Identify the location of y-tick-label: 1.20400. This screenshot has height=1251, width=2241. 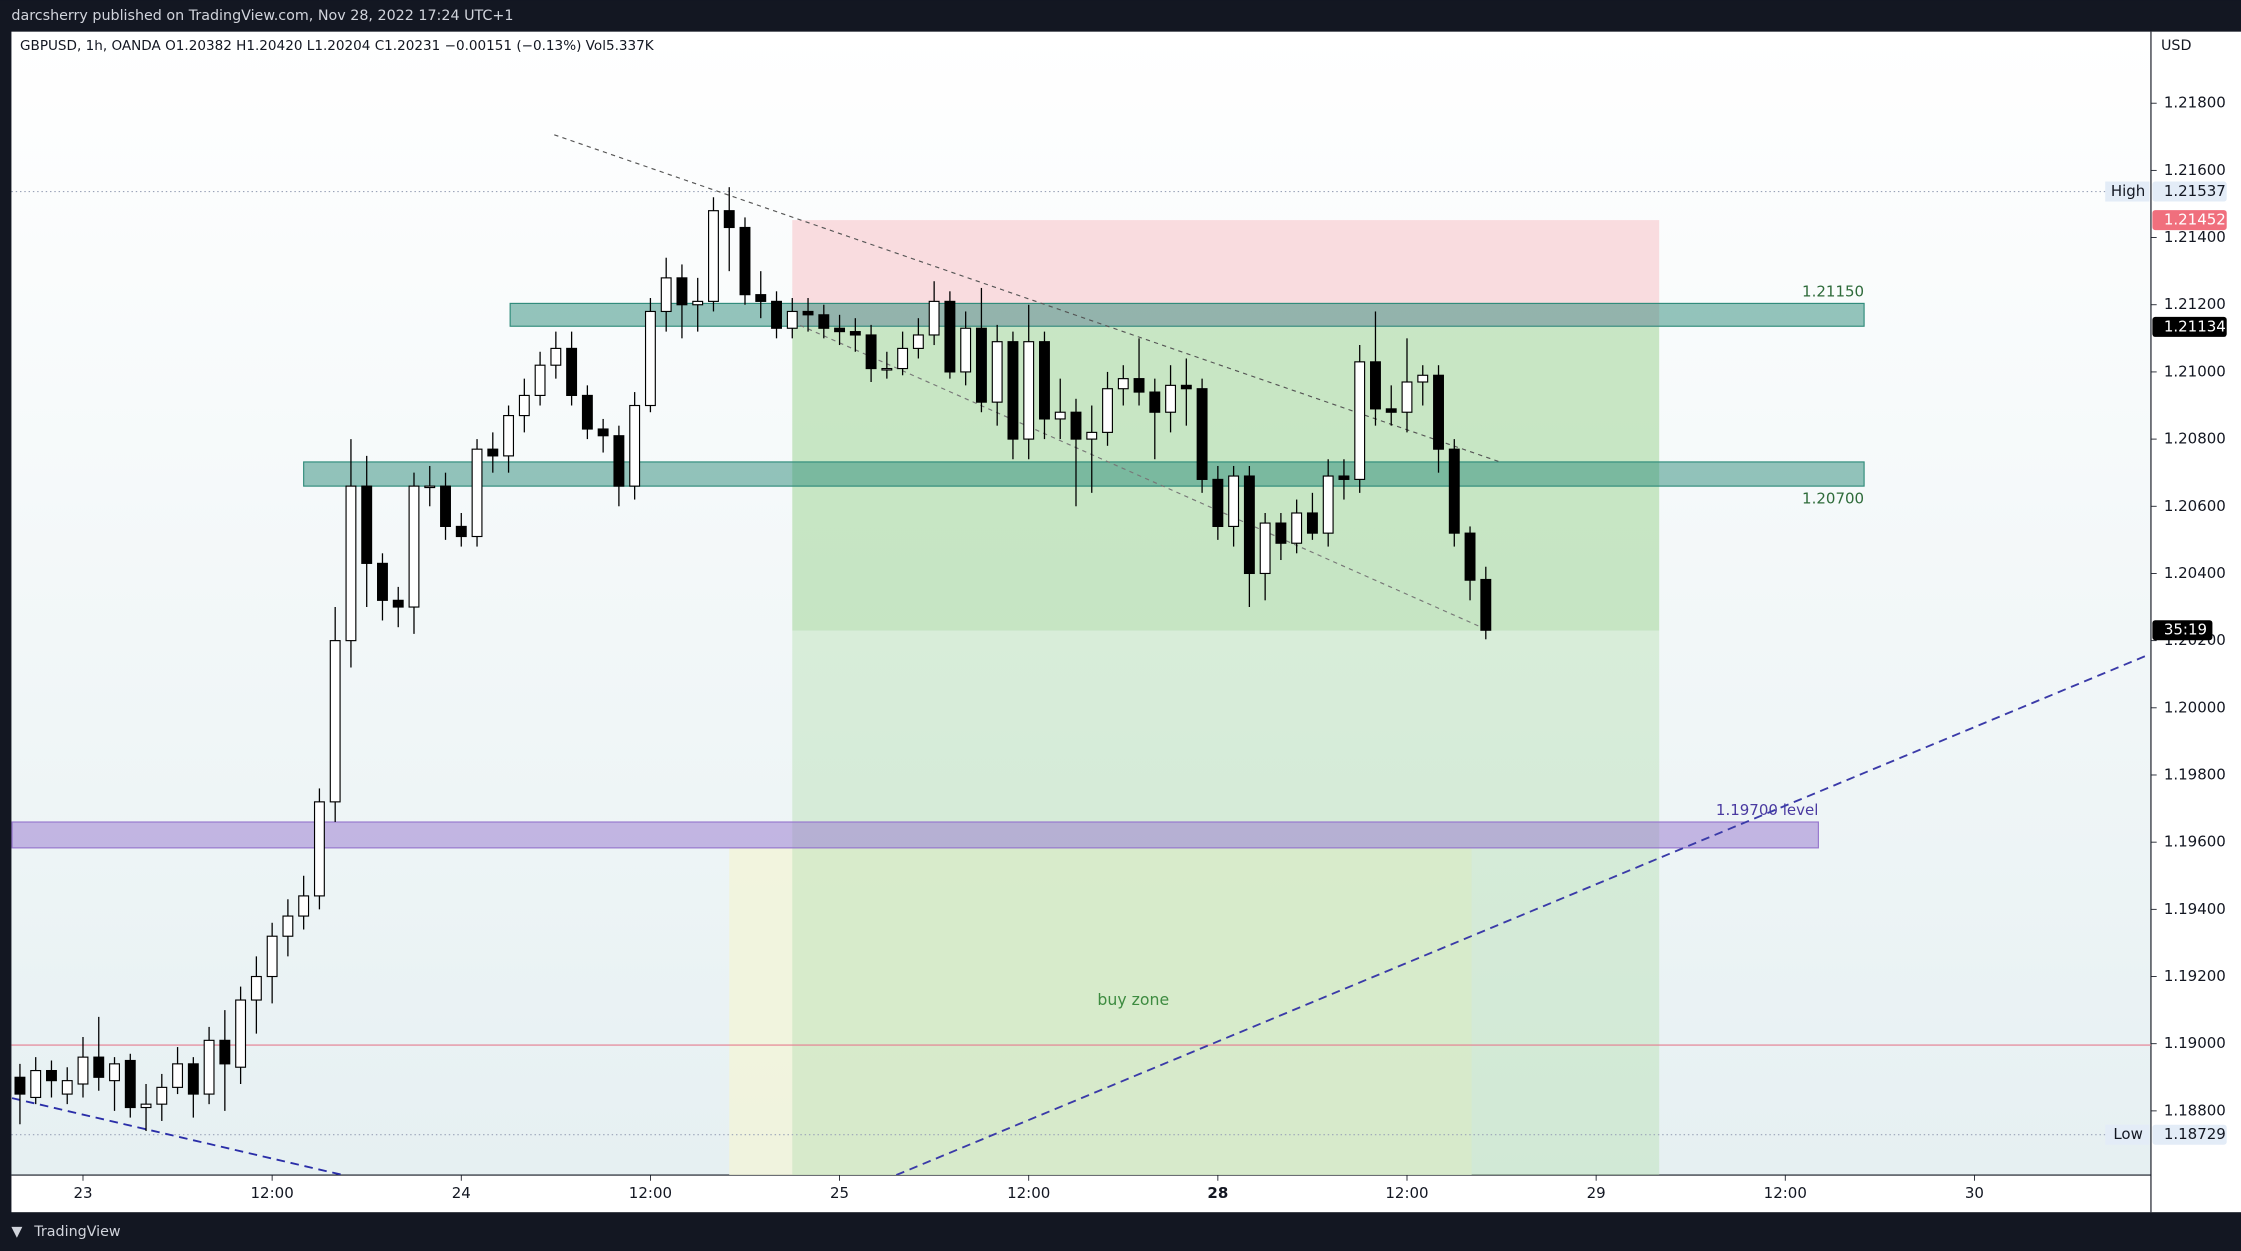
(2195, 573).